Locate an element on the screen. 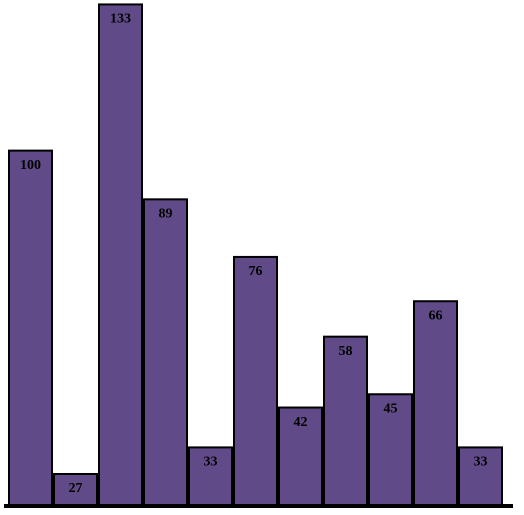  value-label: 27 is located at coordinates (76, 488).